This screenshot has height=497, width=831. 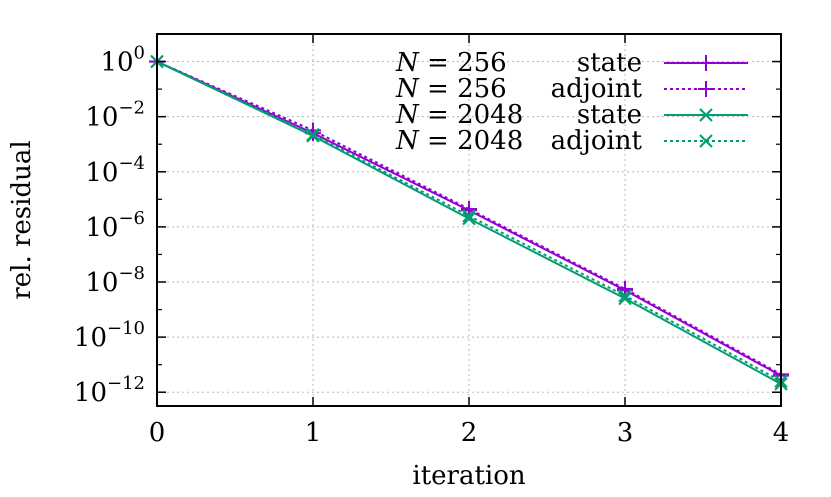 I want to click on y-tick-label: 10⁻⁸, so click(x=115, y=280).